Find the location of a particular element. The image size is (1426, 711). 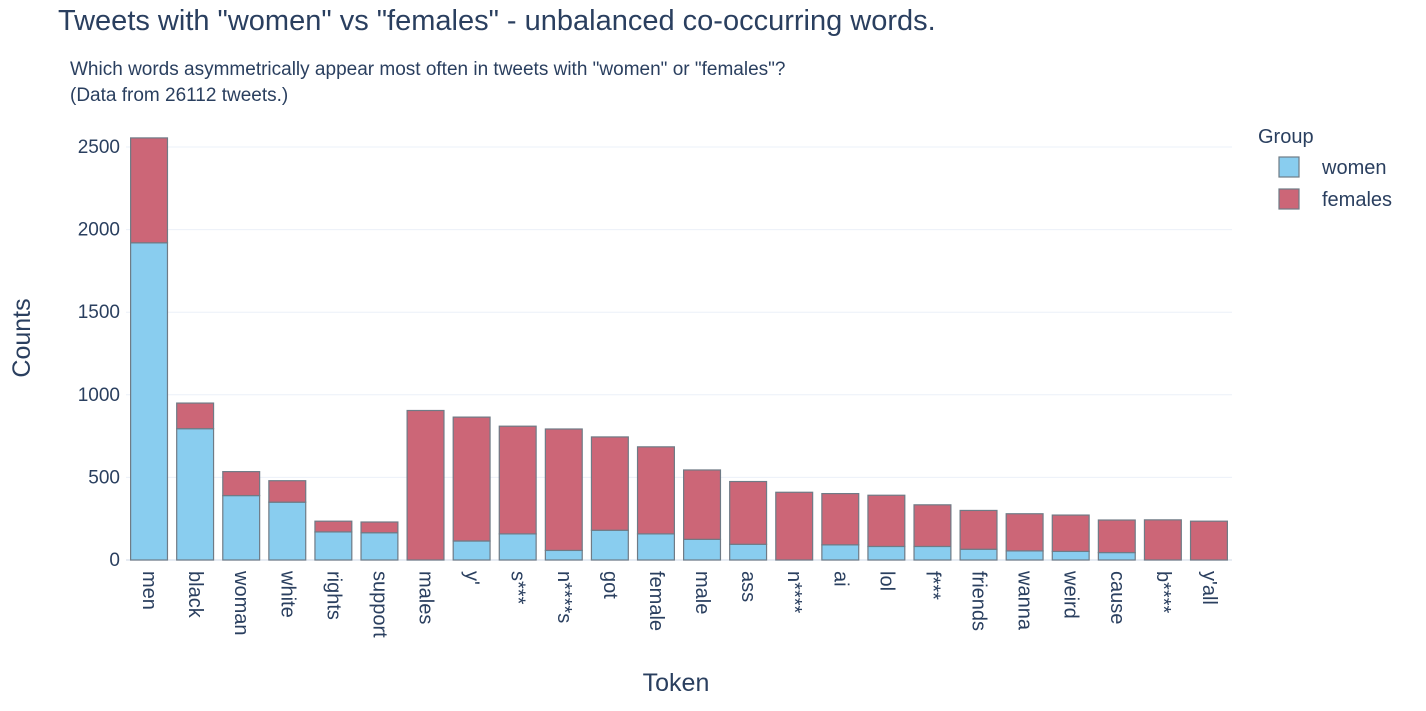

x-tick-label: b**** is located at coordinates (1163, 592).